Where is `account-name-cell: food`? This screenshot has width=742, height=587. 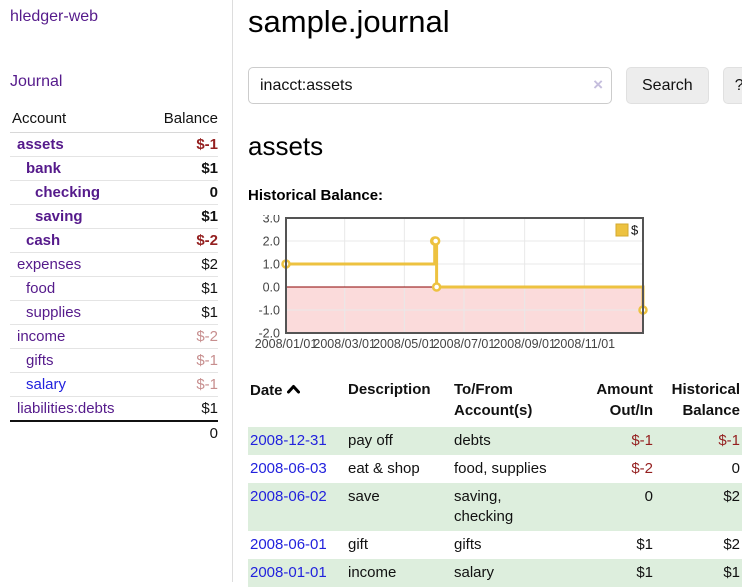
account-name-cell: food is located at coordinates (78, 288).